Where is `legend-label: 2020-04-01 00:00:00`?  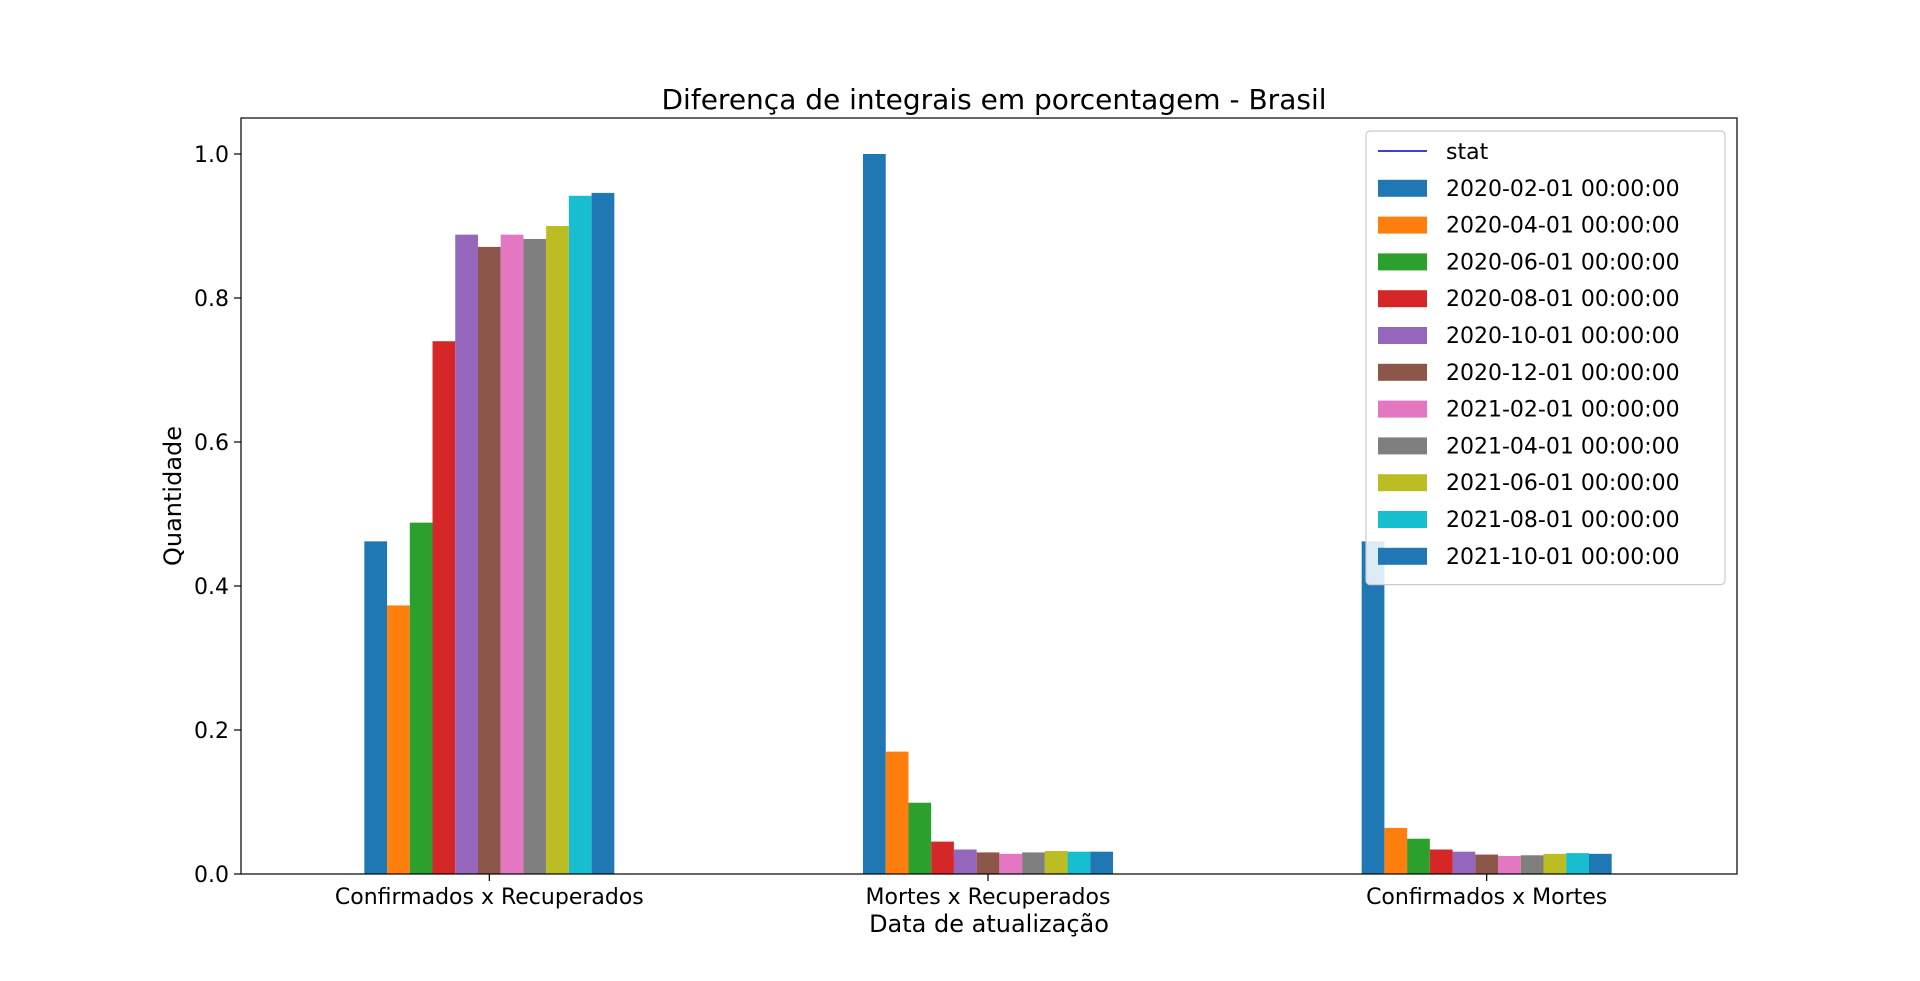 legend-label: 2020-04-01 00:00:00 is located at coordinates (1563, 226).